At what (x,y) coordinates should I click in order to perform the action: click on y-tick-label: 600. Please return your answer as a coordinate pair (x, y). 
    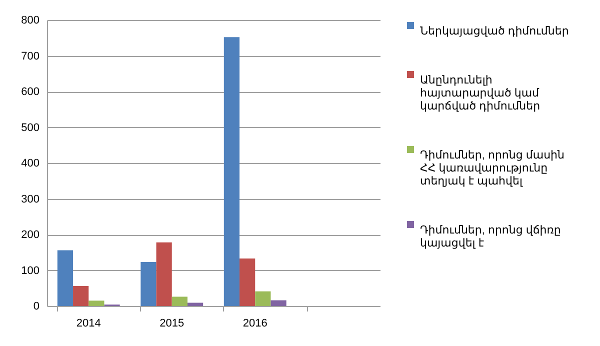
    Looking at the image, I should click on (30, 92).